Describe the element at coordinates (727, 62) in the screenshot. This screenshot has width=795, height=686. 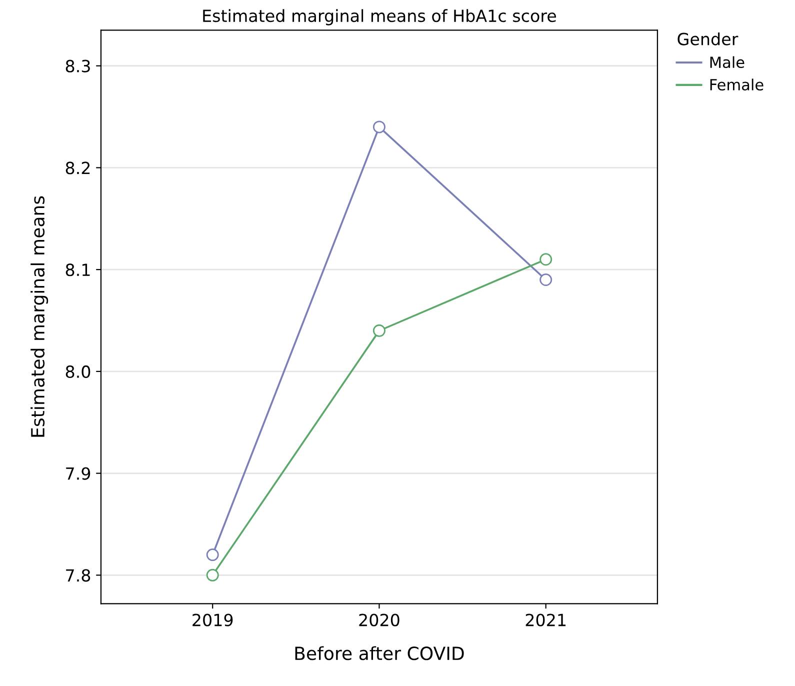
I see `legend-label: Male` at that location.